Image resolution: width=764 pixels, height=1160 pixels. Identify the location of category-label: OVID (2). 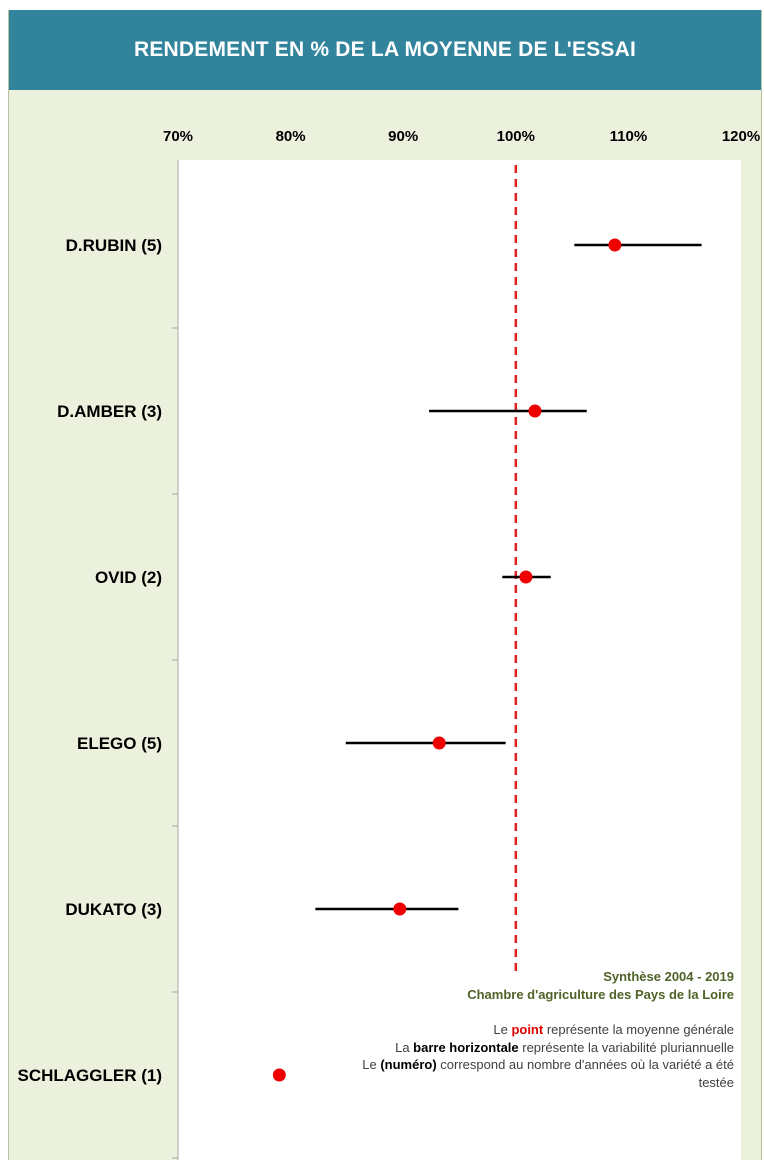
(128, 577).